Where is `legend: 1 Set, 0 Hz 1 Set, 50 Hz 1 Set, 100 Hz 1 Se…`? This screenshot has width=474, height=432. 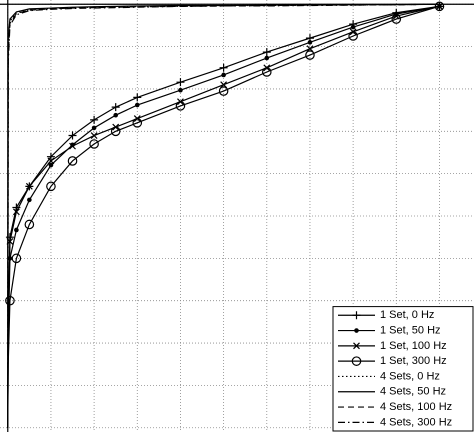 legend: 1 Set, 0 Hz 1 Set, 50 Hz 1 Set, 100 Hz 1 Se… is located at coordinates (403, 369).